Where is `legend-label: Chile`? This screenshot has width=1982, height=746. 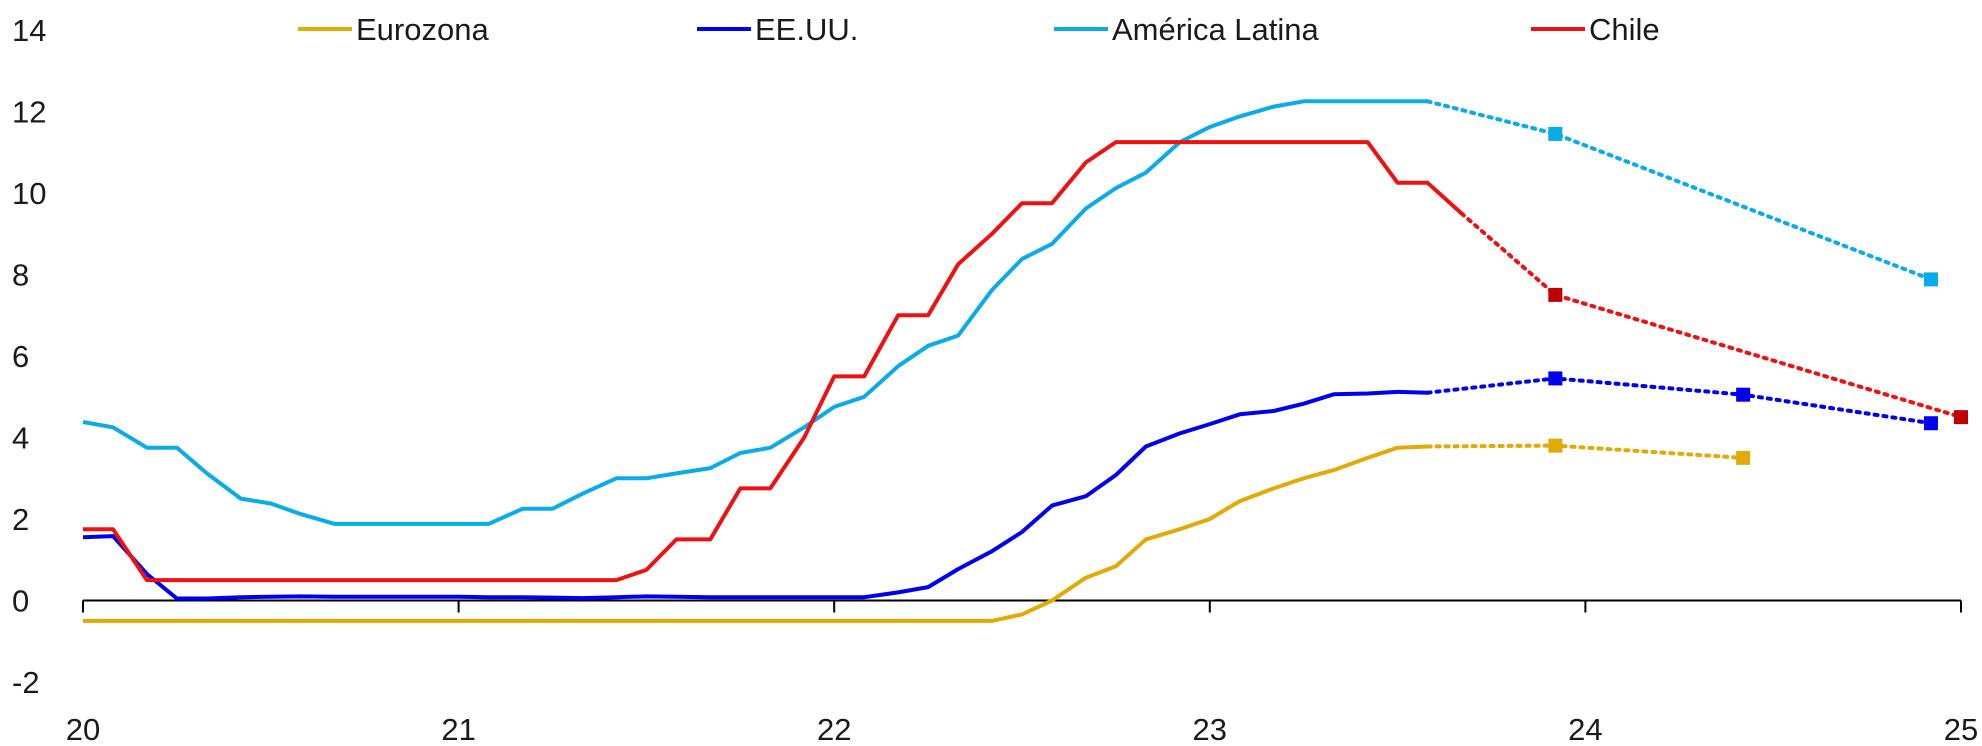 legend-label: Chile is located at coordinates (1624, 29).